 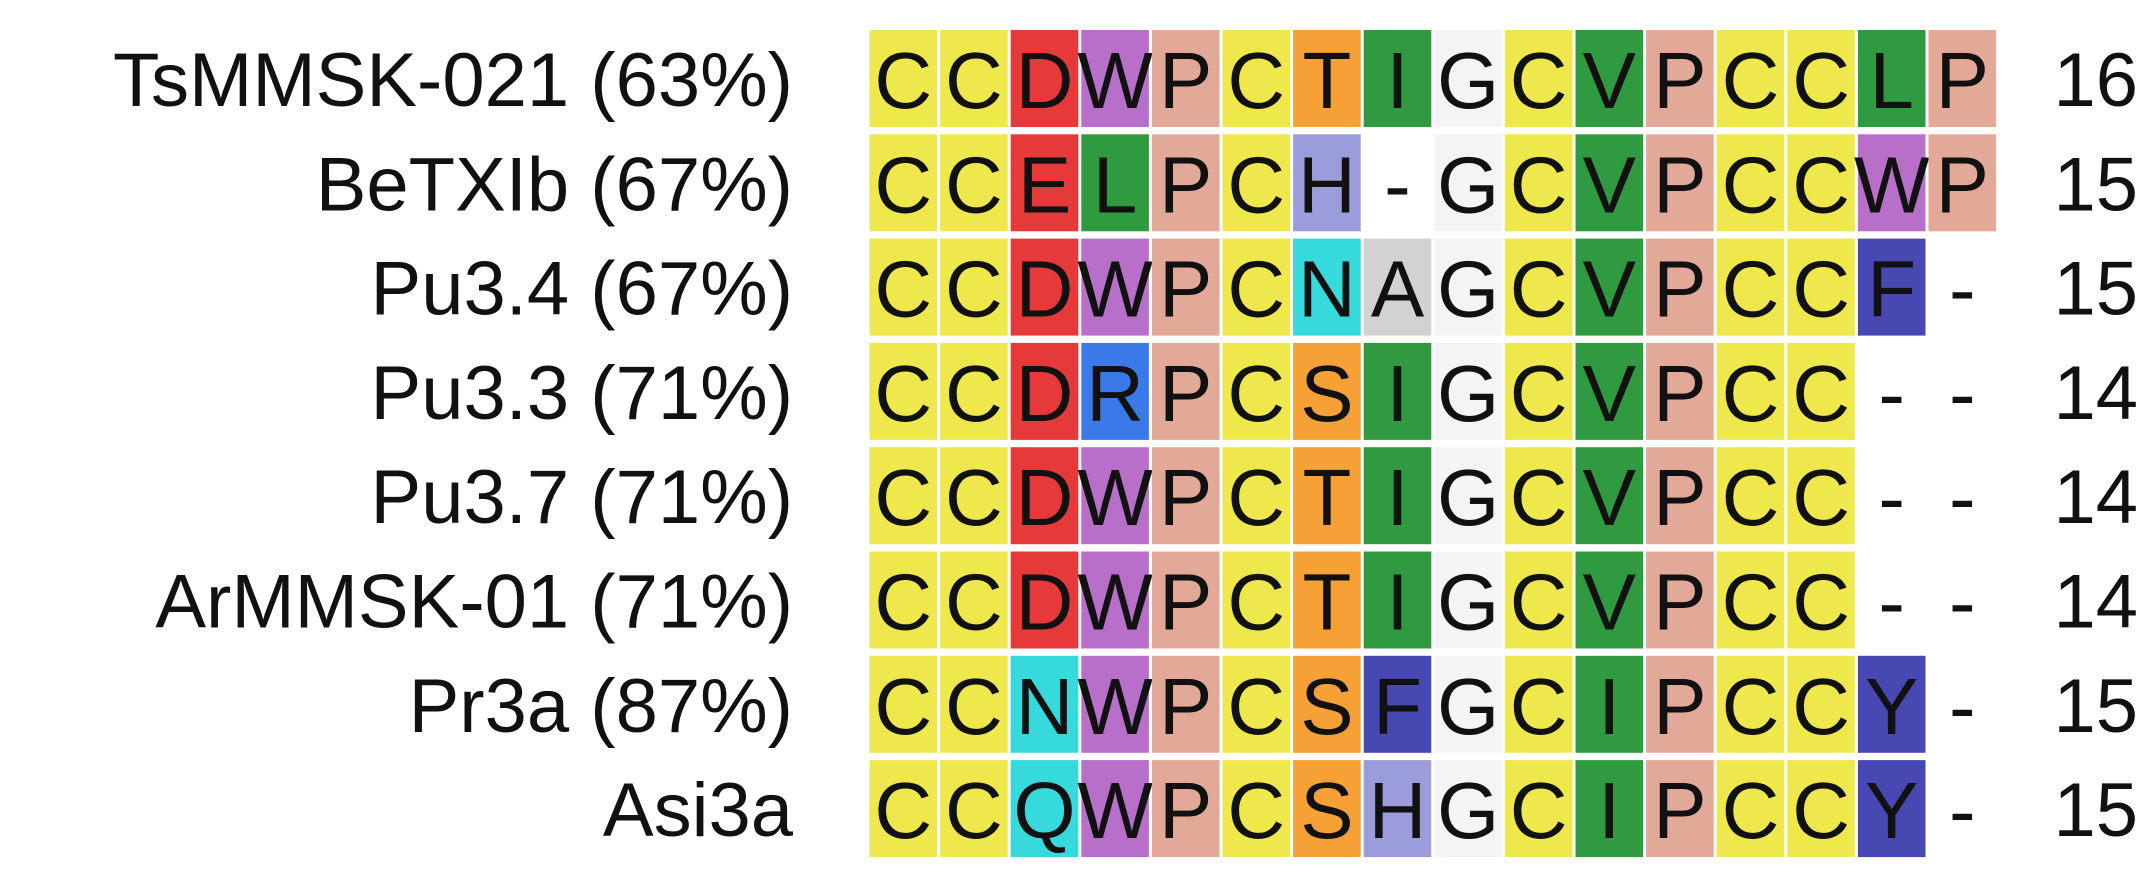 What do you see at coordinates (698, 810) in the screenshot?
I see `sequence-label: Asi3a` at bounding box center [698, 810].